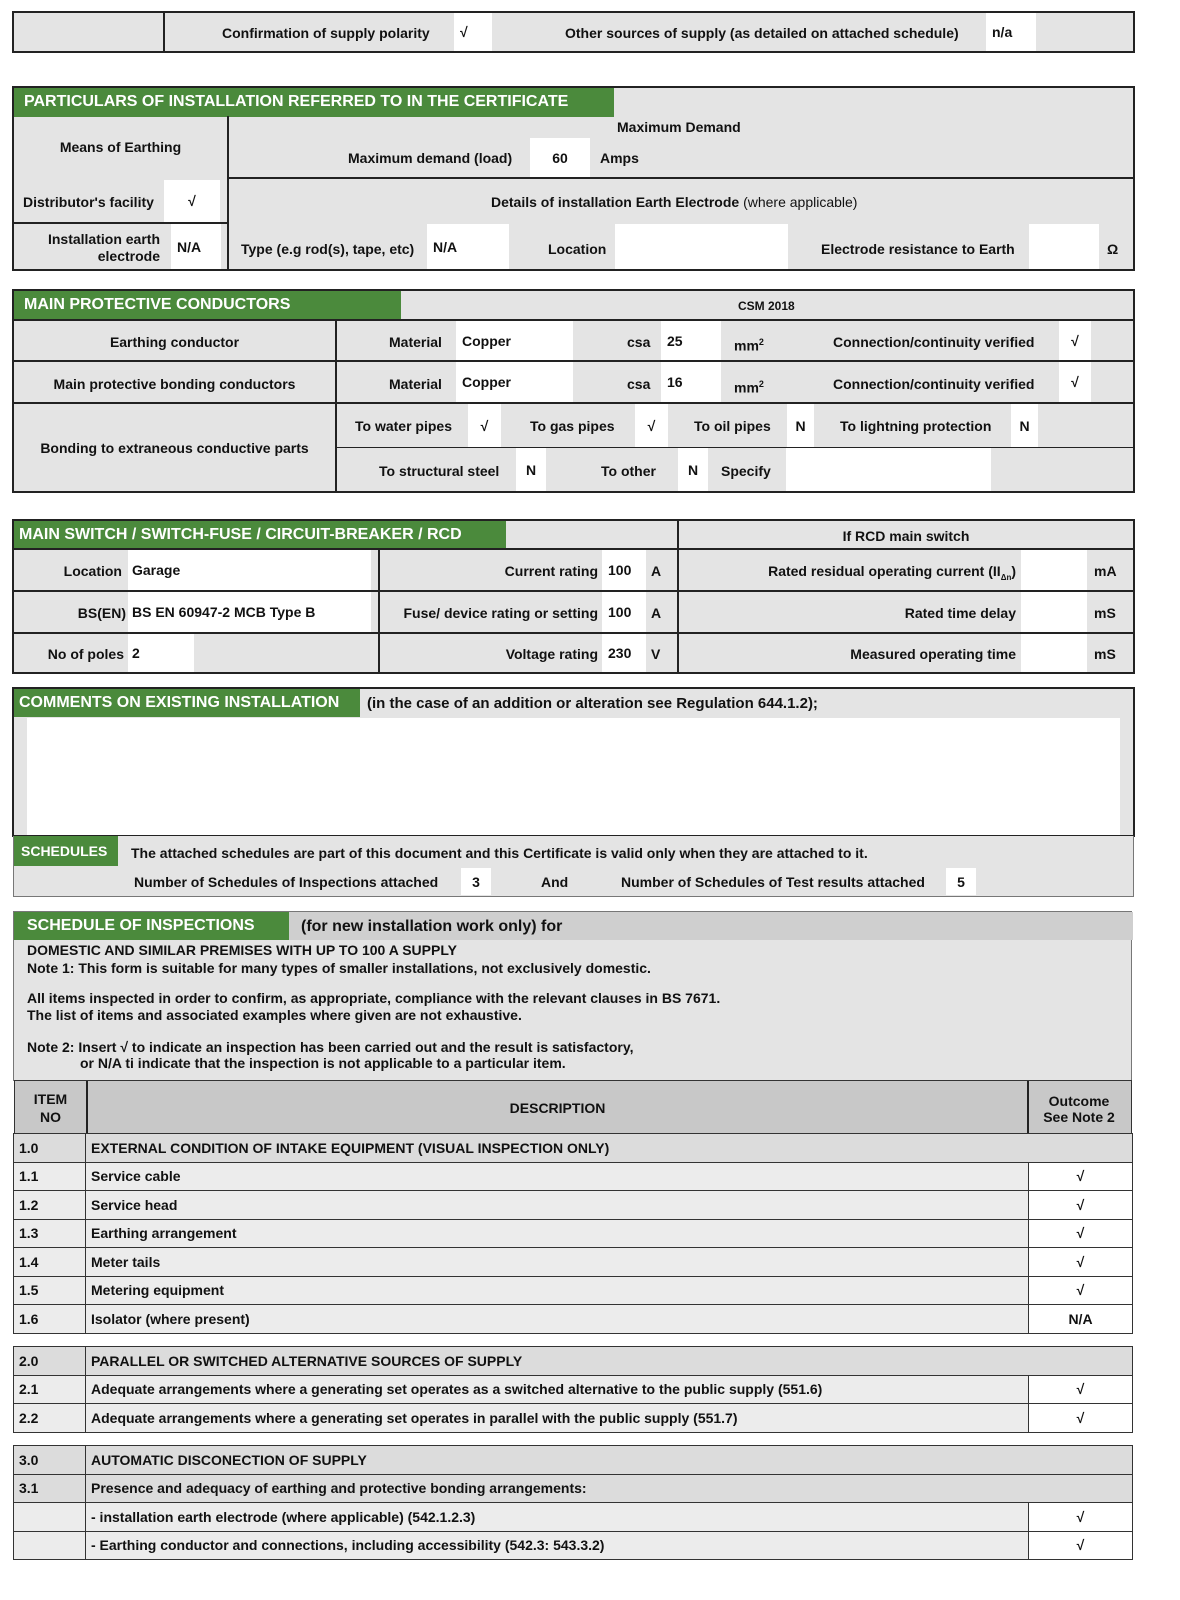 This screenshot has width=1180, height=1600. Describe the element at coordinates (560, 157) in the screenshot. I see `max-demand-field: 60` at that location.